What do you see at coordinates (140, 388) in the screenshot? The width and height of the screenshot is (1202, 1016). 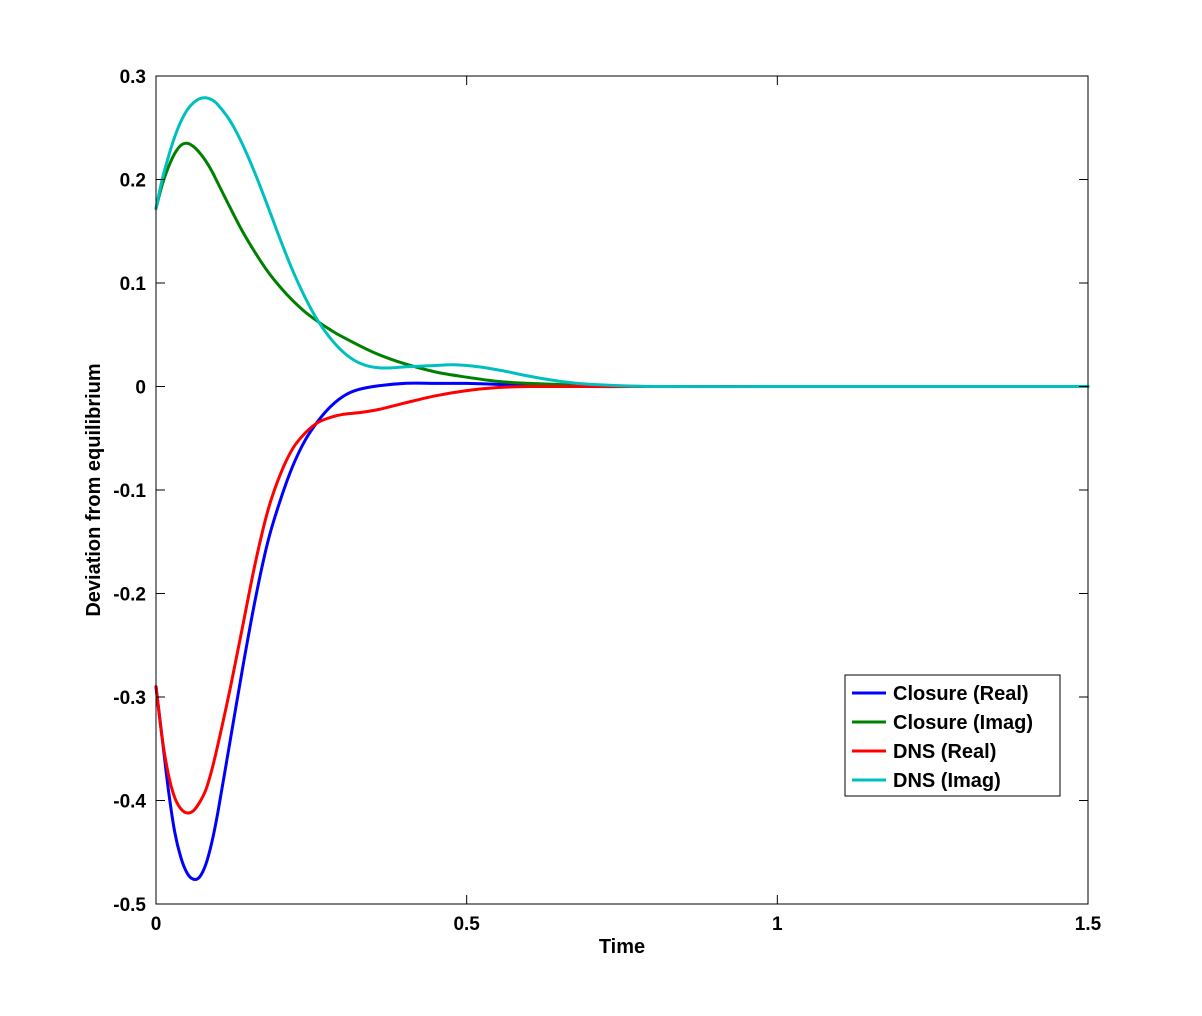 I see `y-tick-label: 0` at bounding box center [140, 388].